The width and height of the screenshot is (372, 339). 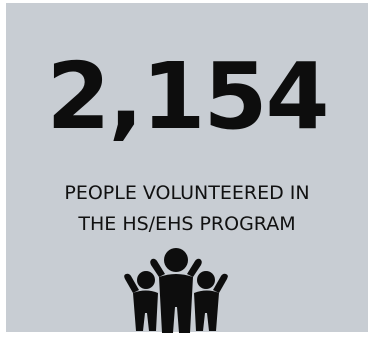 I want to click on stat-caption-line-2: THE HS/EHS PROGRAM, so click(x=187, y=224).